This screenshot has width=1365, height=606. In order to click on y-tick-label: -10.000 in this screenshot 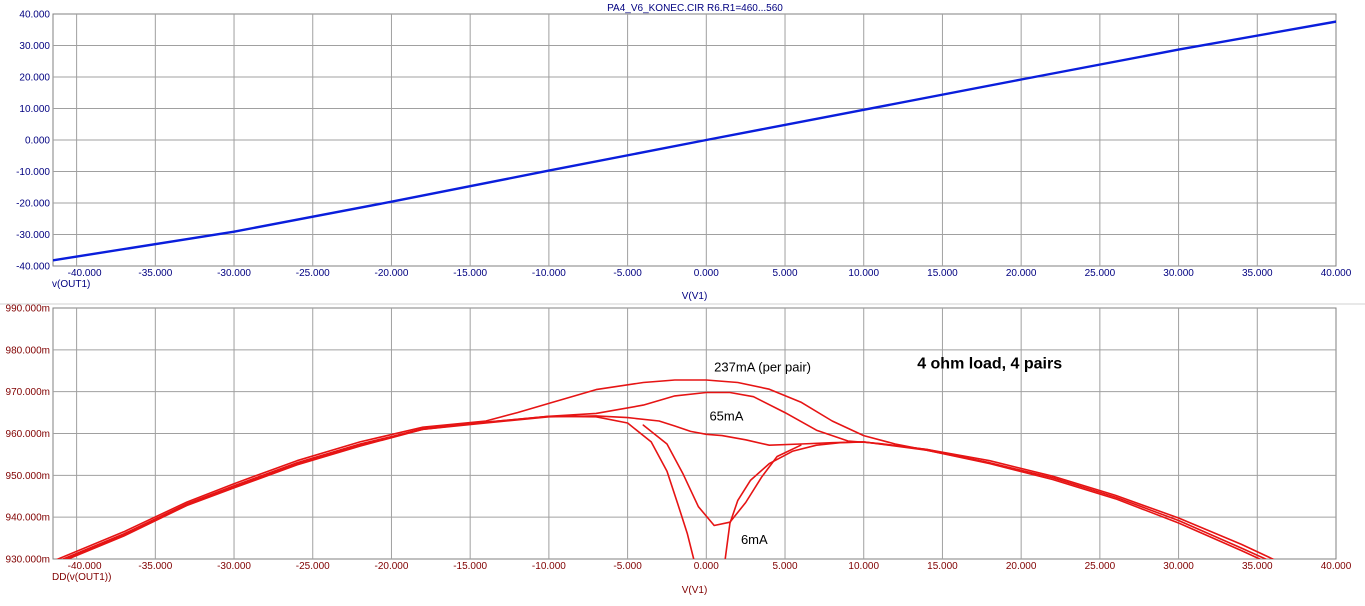, I will do `click(33, 172)`.